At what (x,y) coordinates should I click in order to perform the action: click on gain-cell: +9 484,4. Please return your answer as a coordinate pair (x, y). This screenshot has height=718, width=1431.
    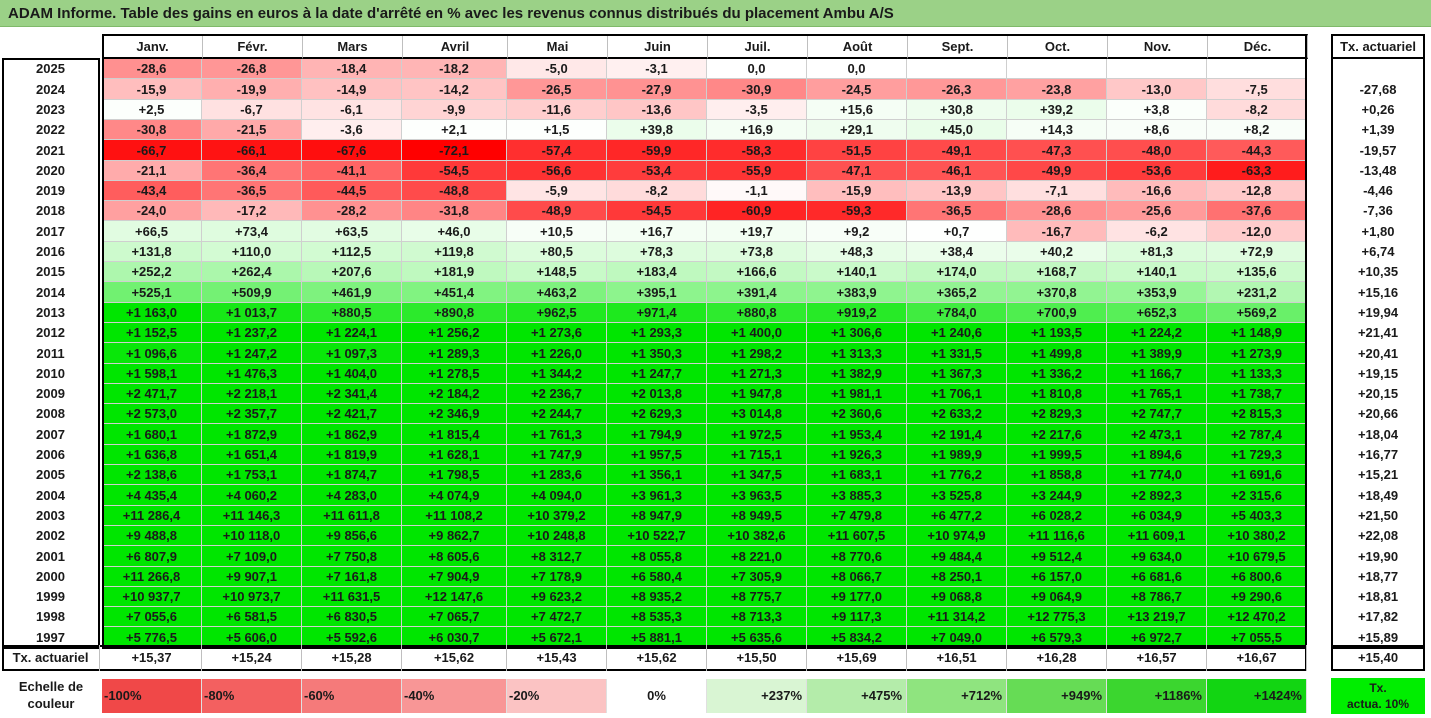
    Looking at the image, I should click on (957, 556).